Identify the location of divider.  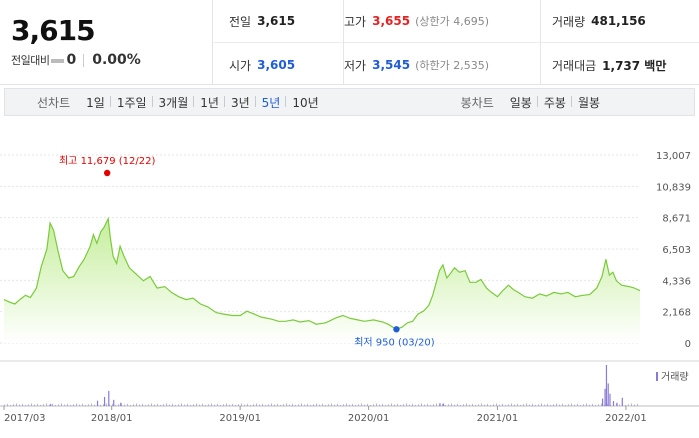
(456, 42).